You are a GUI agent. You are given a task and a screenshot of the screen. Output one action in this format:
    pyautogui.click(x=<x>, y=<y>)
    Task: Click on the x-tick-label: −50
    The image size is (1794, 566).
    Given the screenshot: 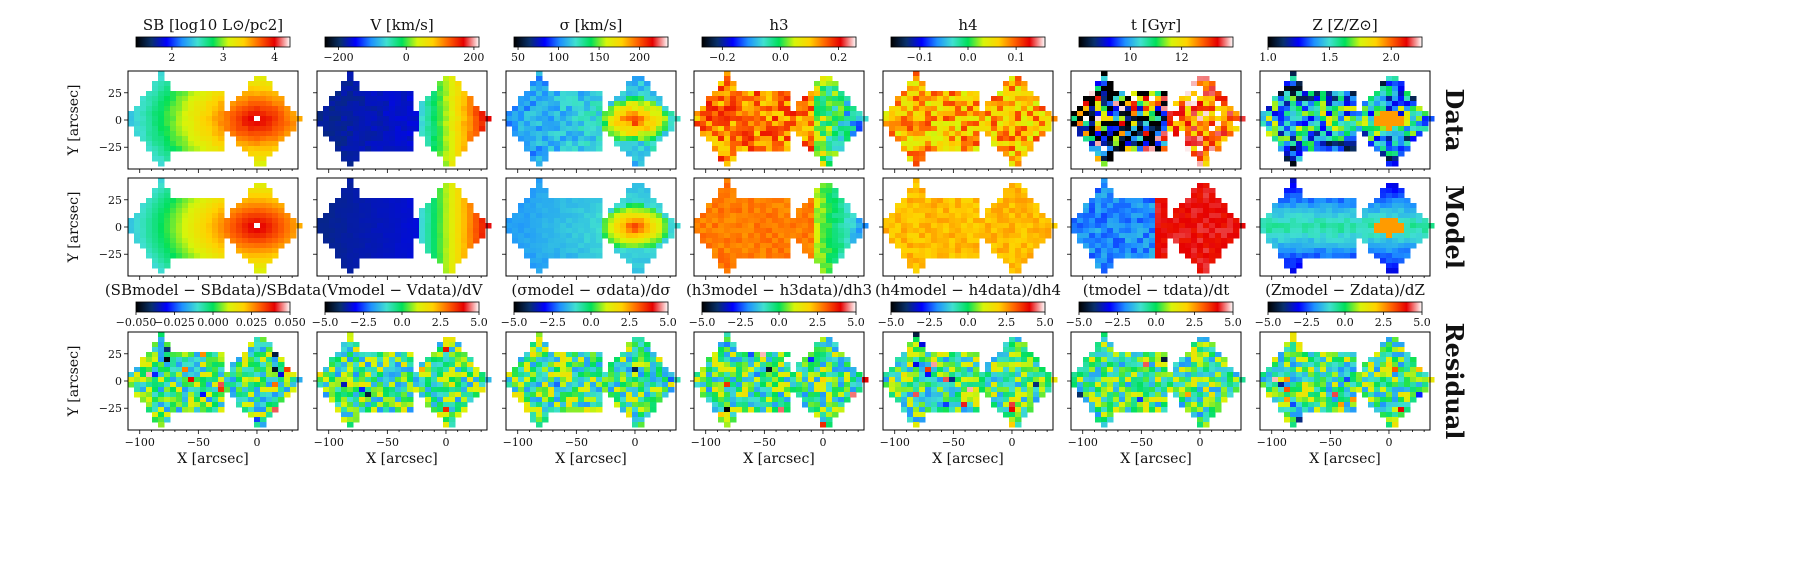 What is the action you would take?
    pyautogui.click(x=576, y=442)
    